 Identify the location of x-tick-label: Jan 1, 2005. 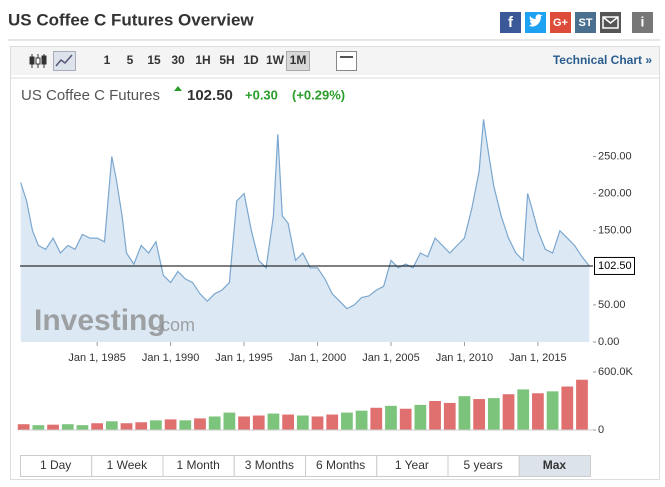
(391, 358).